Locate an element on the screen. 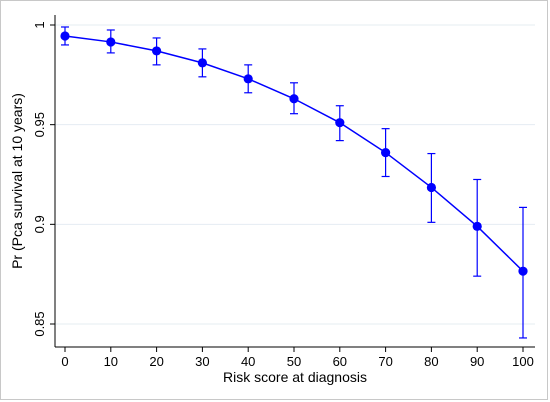 The image size is (550, 402). x-tick-label: 0 is located at coordinates (64, 361).